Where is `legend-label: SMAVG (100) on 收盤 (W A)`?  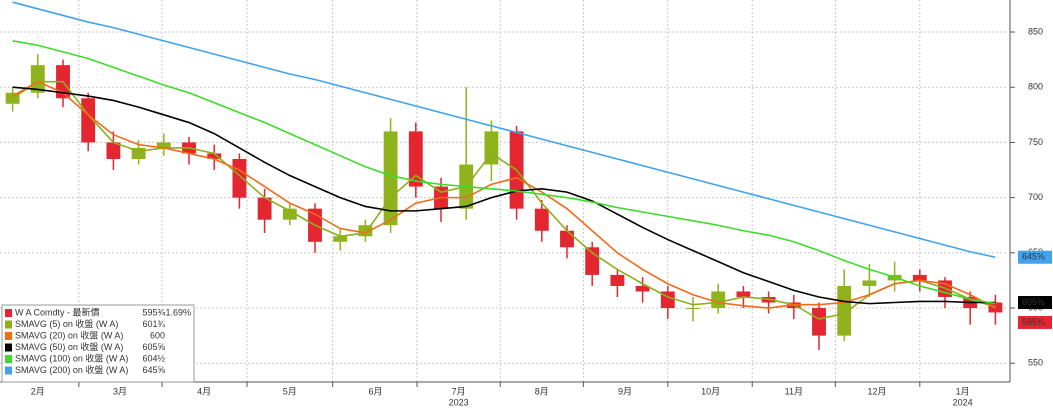 legend-label: SMAVG (100) on 收盤 (W A) is located at coordinates (71, 357).